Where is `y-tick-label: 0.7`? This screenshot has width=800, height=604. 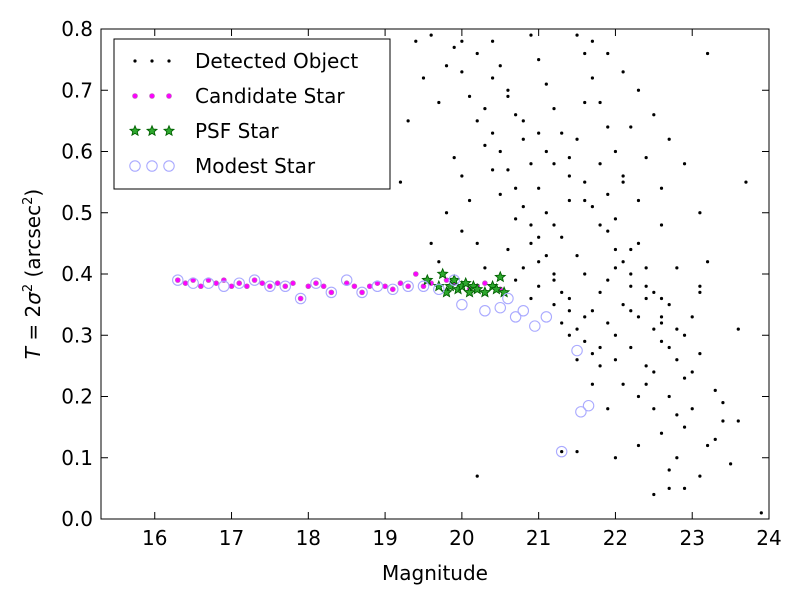 y-tick-label: 0.7 is located at coordinates (77, 90).